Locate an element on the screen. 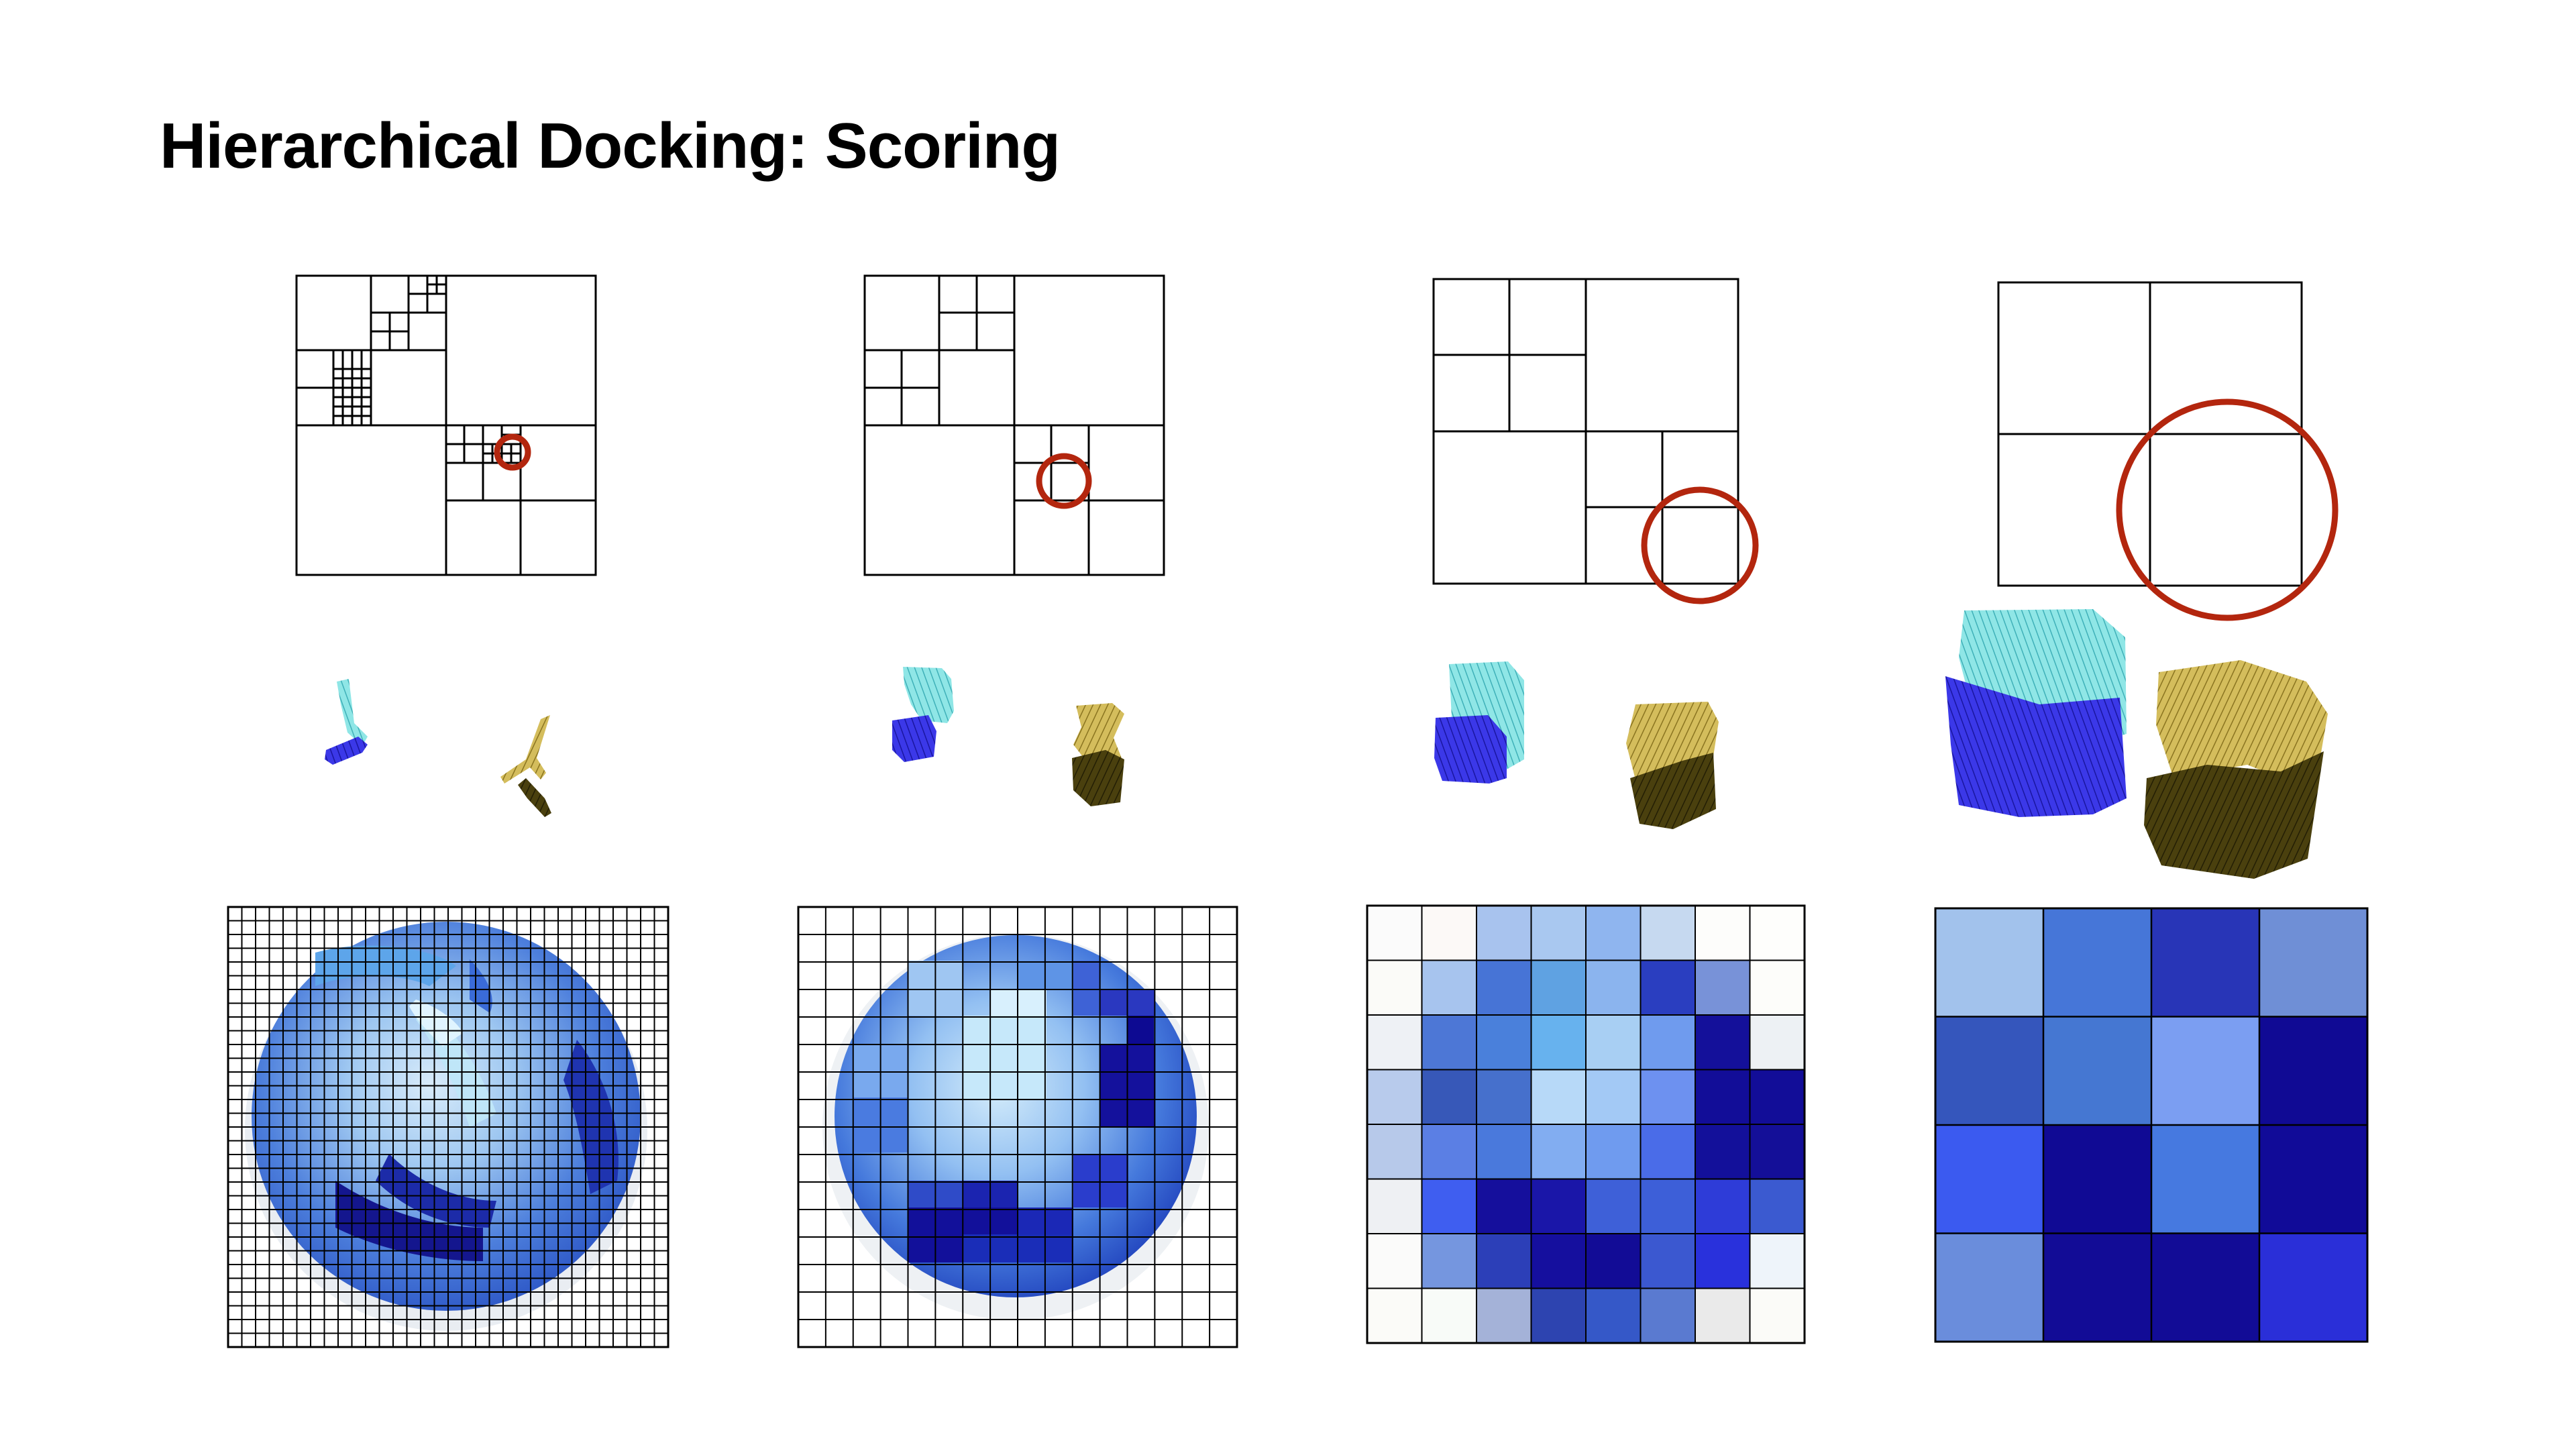  page-title: Hierarchical Docking: Scoring is located at coordinates (610, 146).